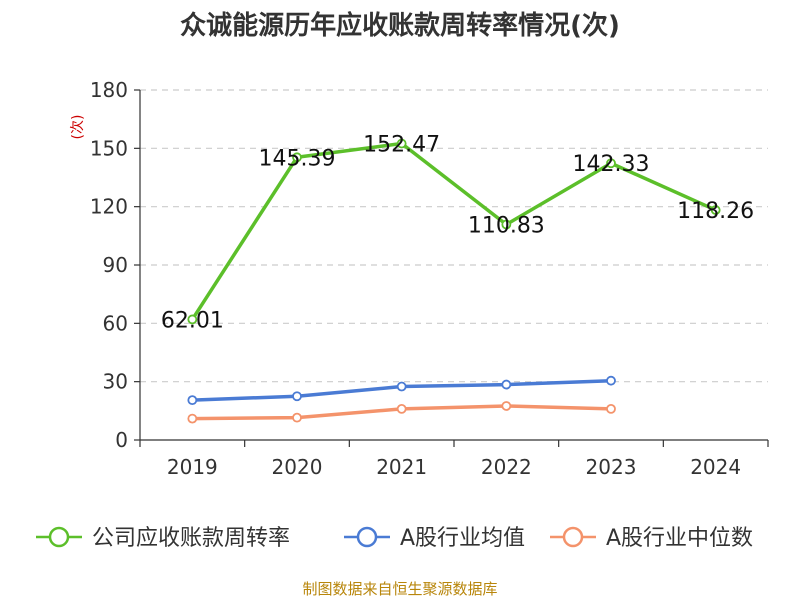 This screenshot has height=600, width=800. What do you see at coordinates (109, 90) in the screenshot?
I see `y-tick-label: 180` at bounding box center [109, 90].